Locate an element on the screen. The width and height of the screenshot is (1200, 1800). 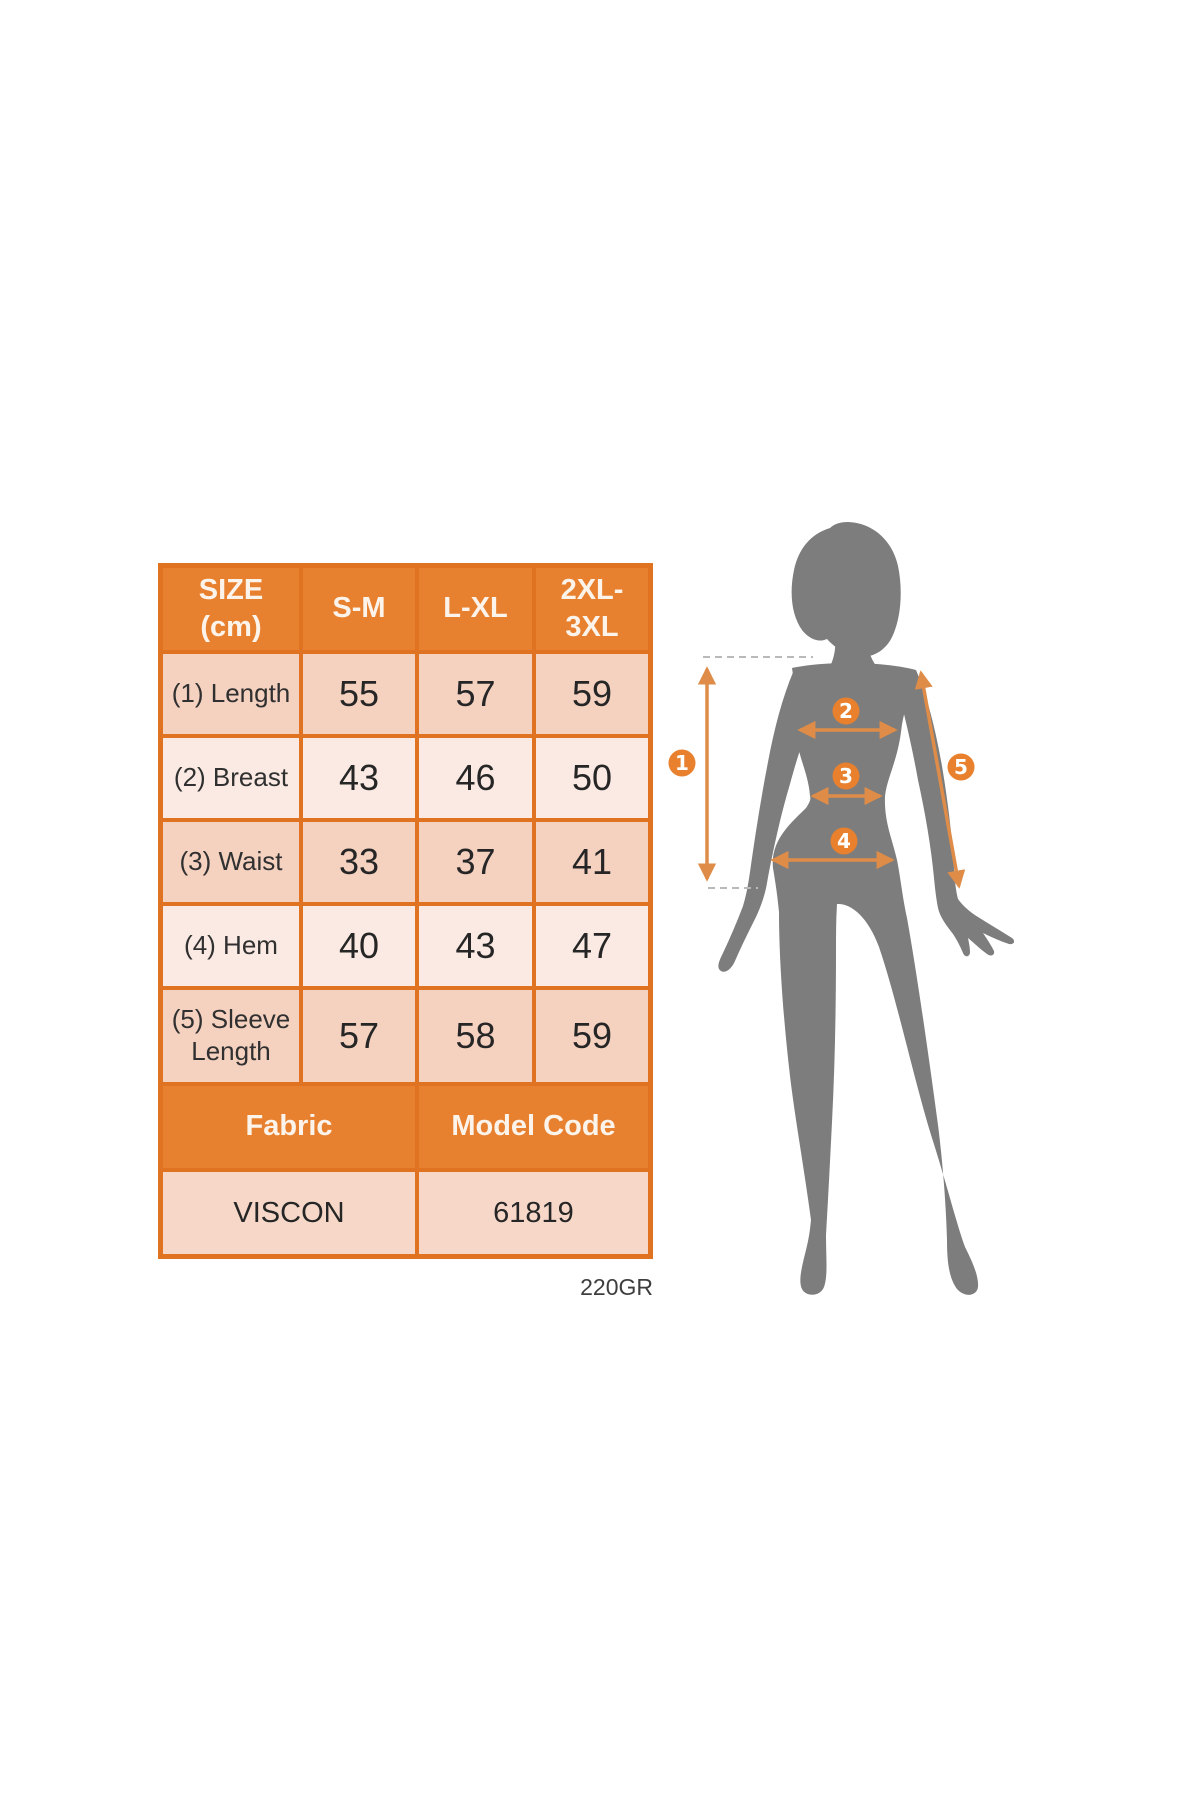
measurement-markers: 1 2 3 4 5 is located at coordinates (821, 776).